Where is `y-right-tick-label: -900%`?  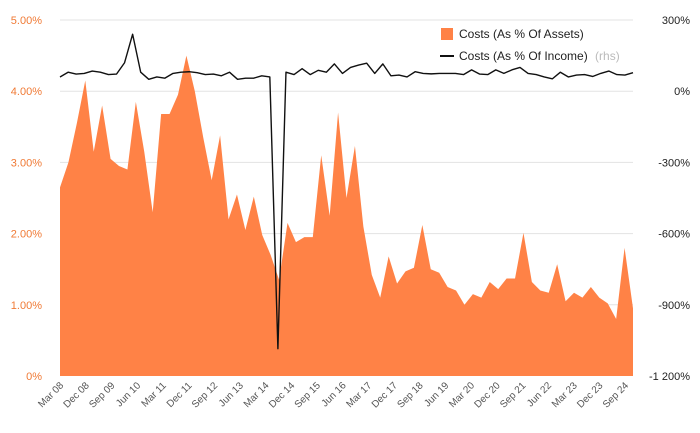 y-right-tick-label: -900% is located at coordinates (674, 306).